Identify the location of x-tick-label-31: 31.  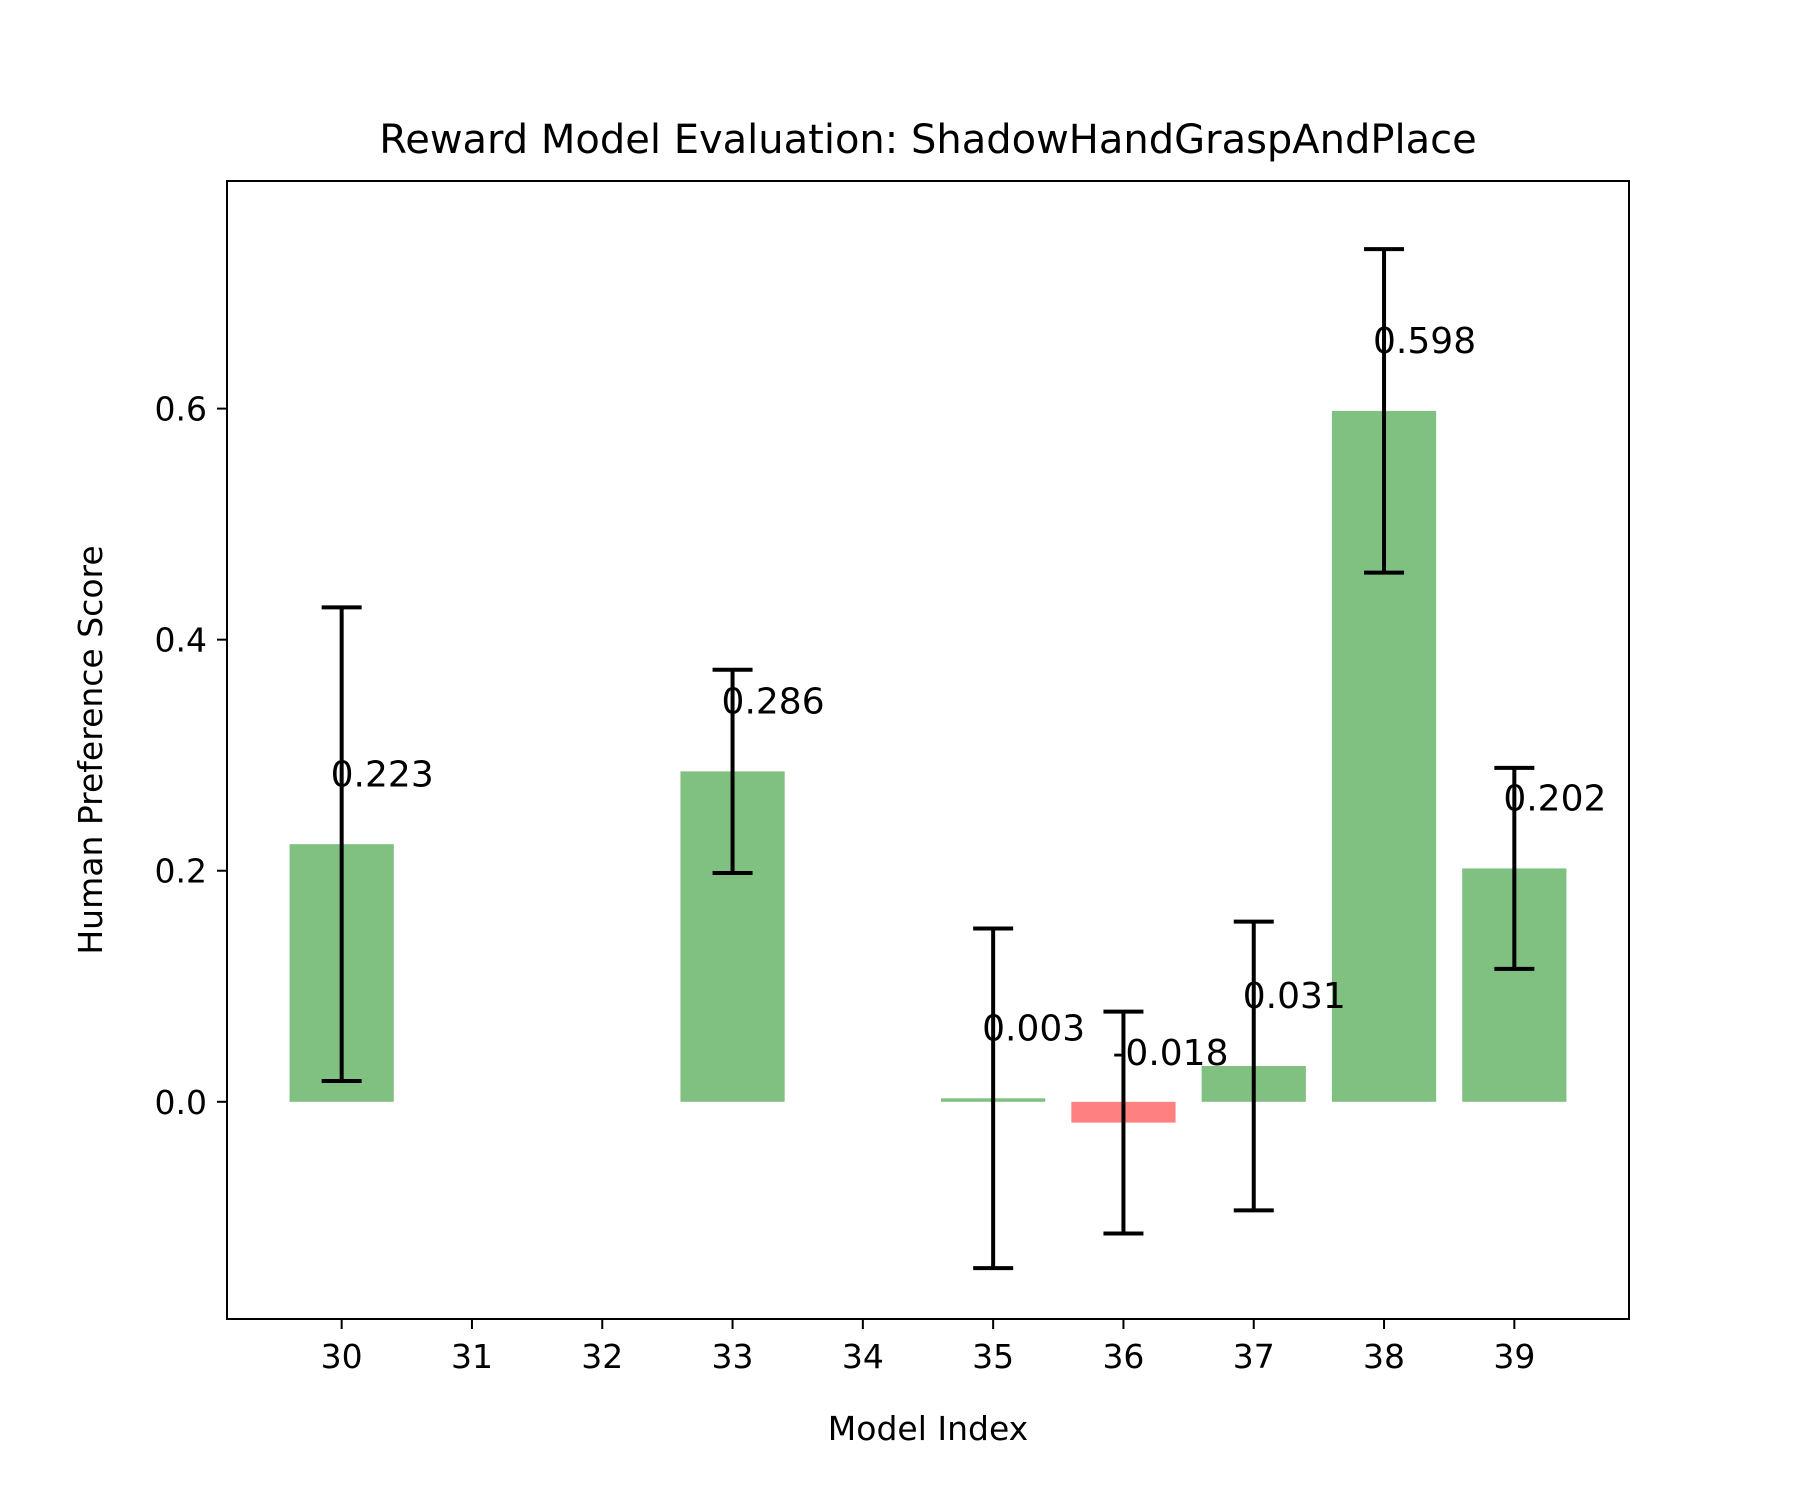
(472, 1356).